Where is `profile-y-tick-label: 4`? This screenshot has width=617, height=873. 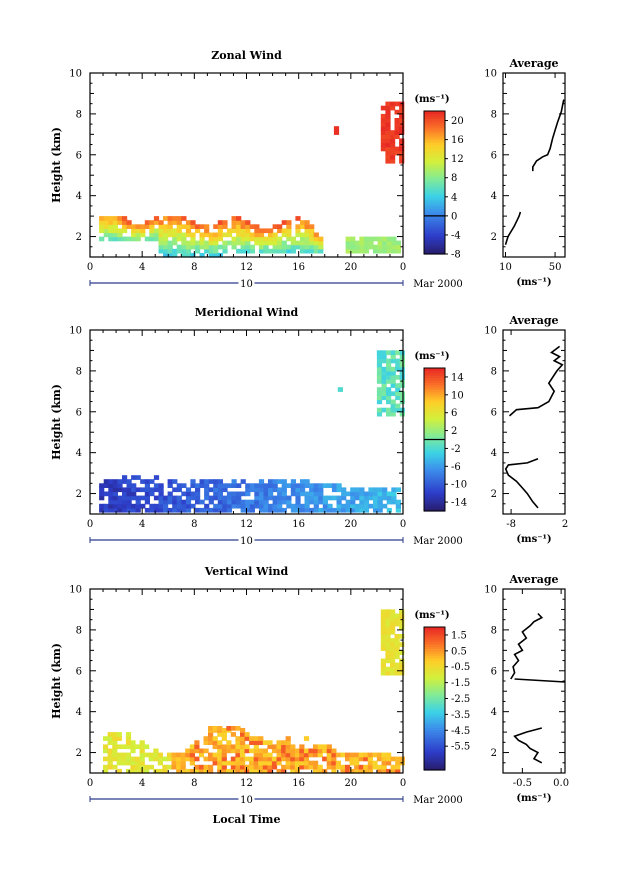
profile-y-tick-label: 4 is located at coordinates (494, 196).